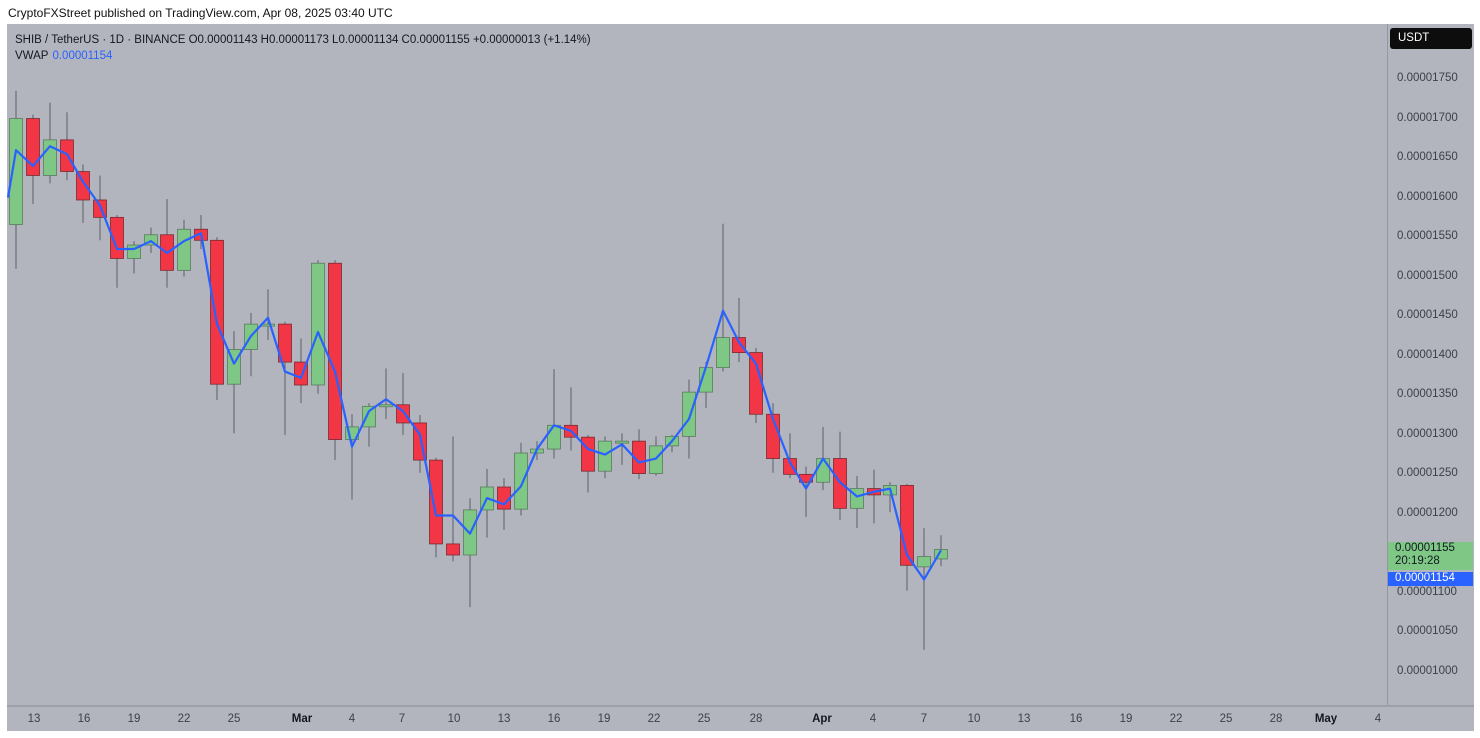 The width and height of the screenshot is (1480, 738). What do you see at coordinates (1427, 315) in the screenshot?
I see `price-tick-label: 0.00001450` at bounding box center [1427, 315].